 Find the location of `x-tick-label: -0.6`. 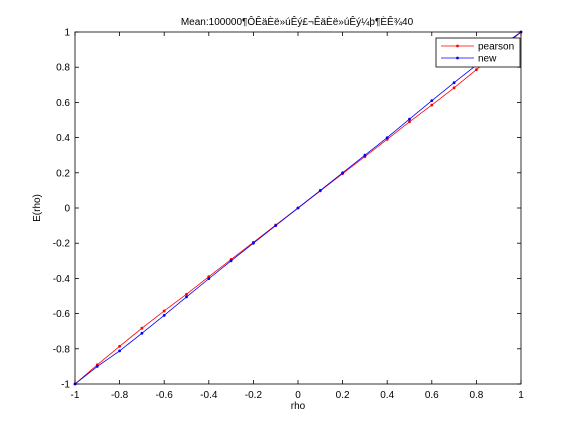

x-tick-label: -0.6 is located at coordinates (165, 395).